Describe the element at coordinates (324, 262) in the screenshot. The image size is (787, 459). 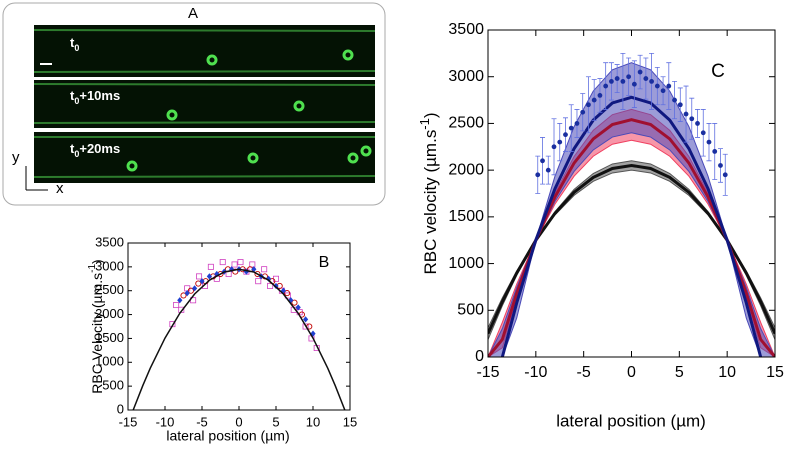
I see `panel-label: B` at that location.